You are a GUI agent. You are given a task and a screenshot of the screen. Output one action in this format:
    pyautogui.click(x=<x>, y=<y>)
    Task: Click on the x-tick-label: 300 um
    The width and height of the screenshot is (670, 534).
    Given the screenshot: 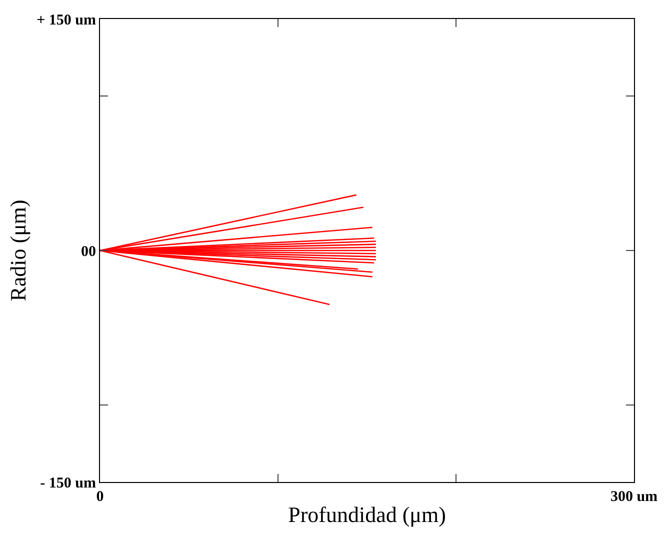 What is the action you would take?
    pyautogui.click(x=634, y=497)
    